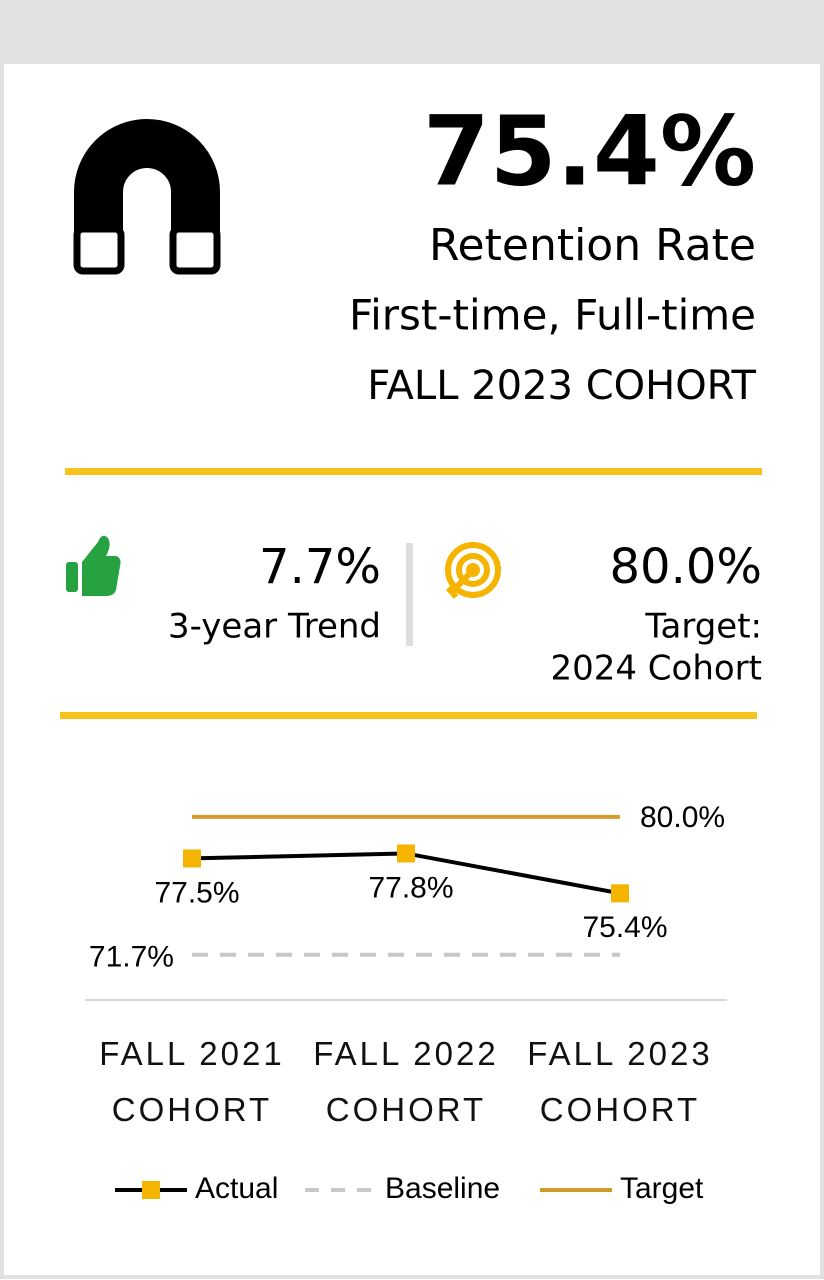 Image resolution: width=824 pixels, height=1280 pixels. I want to click on kpi-title: Retention Rate, so click(592, 245).